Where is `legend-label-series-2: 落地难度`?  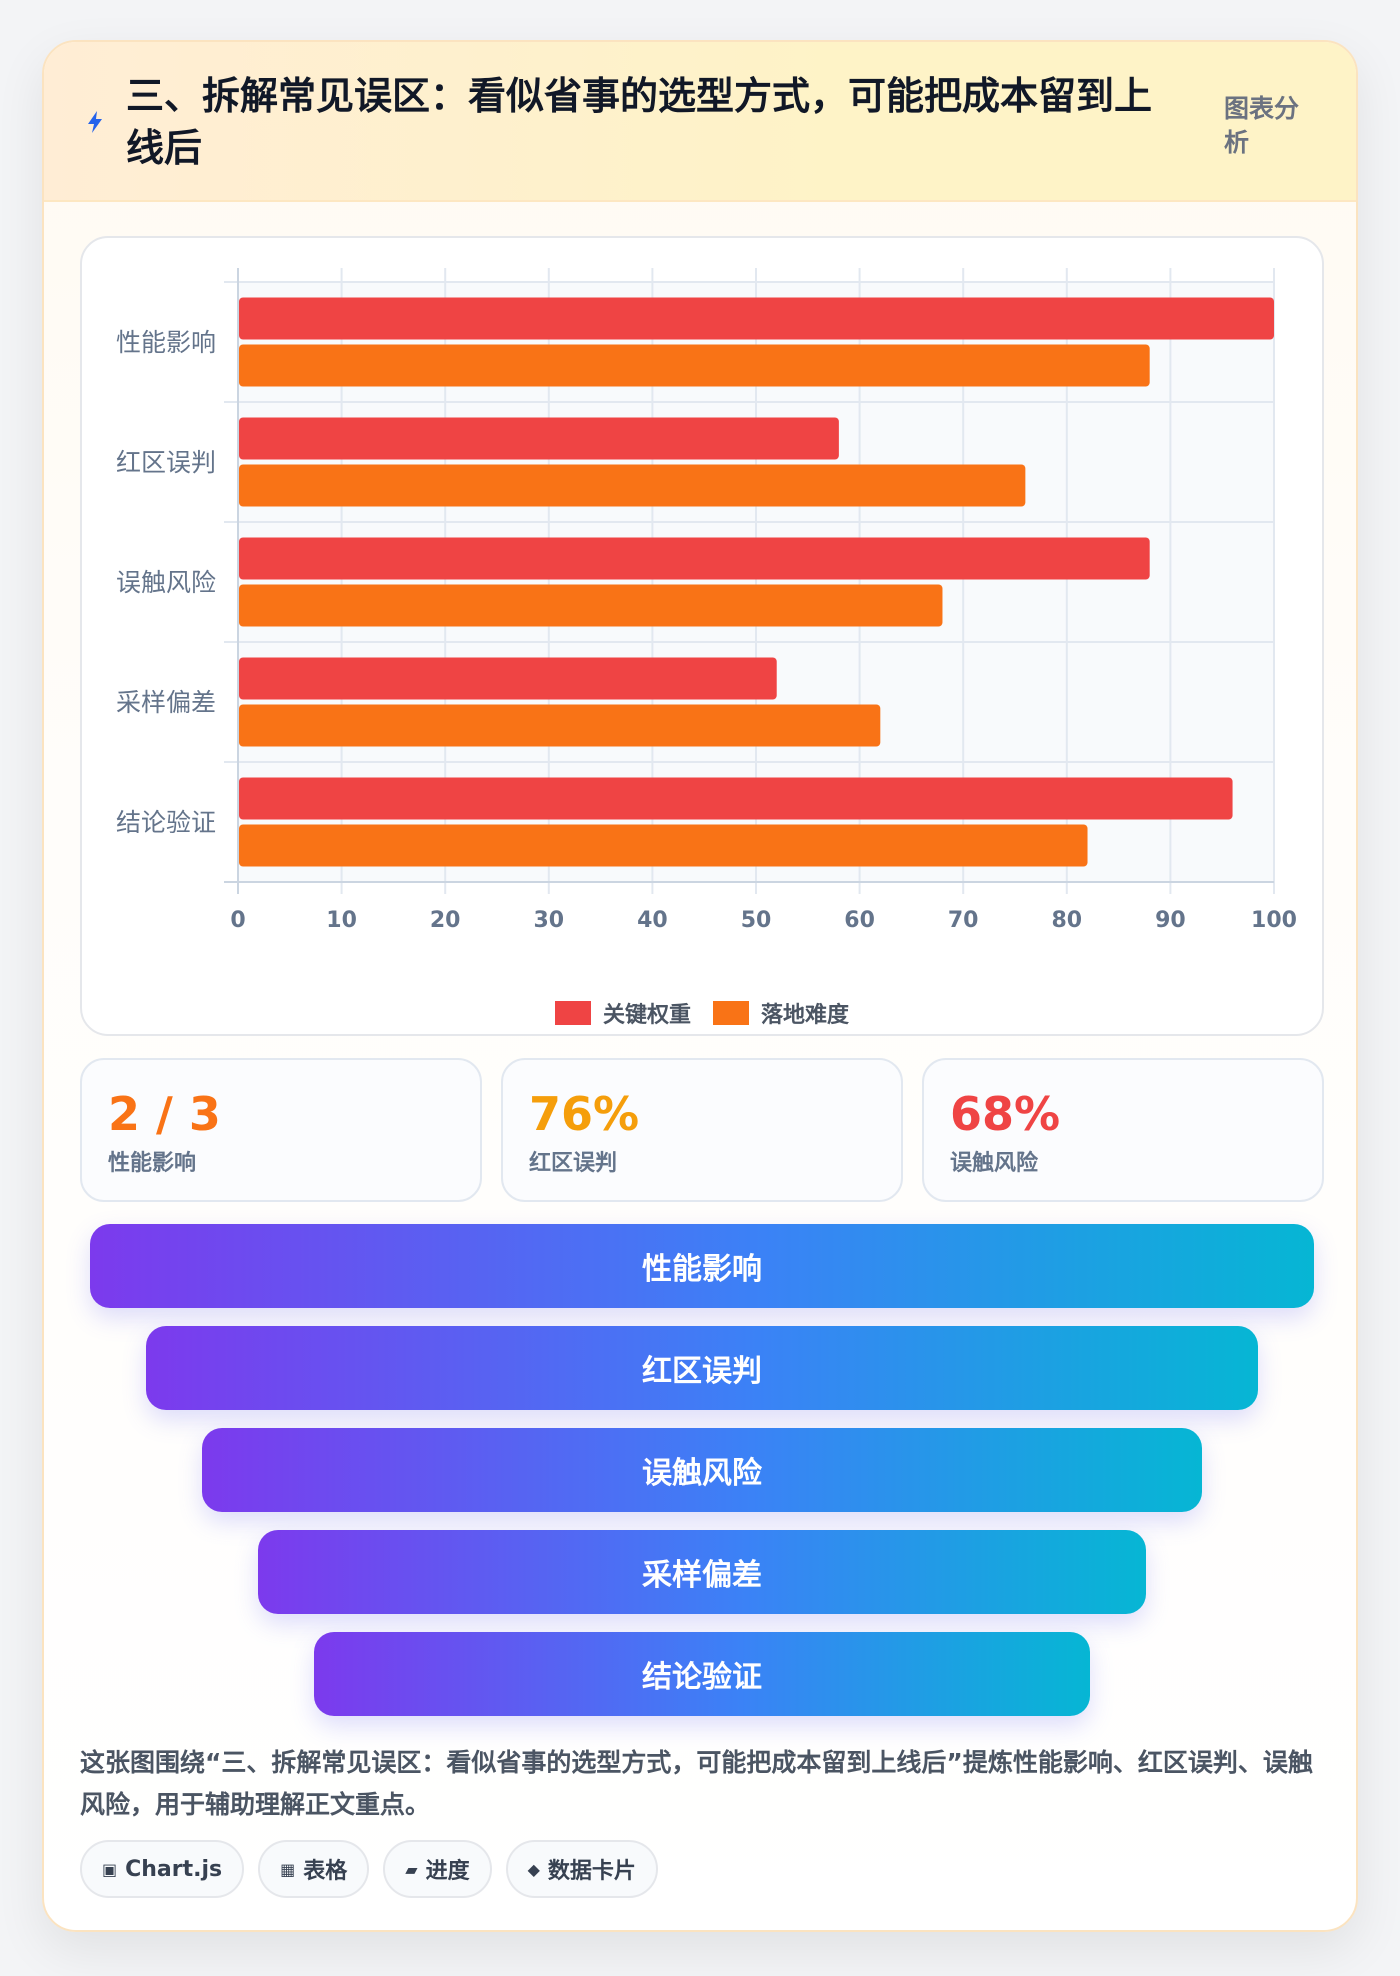
legend-label-series-2: 落地难度 is located at coordinates (805, 1015).